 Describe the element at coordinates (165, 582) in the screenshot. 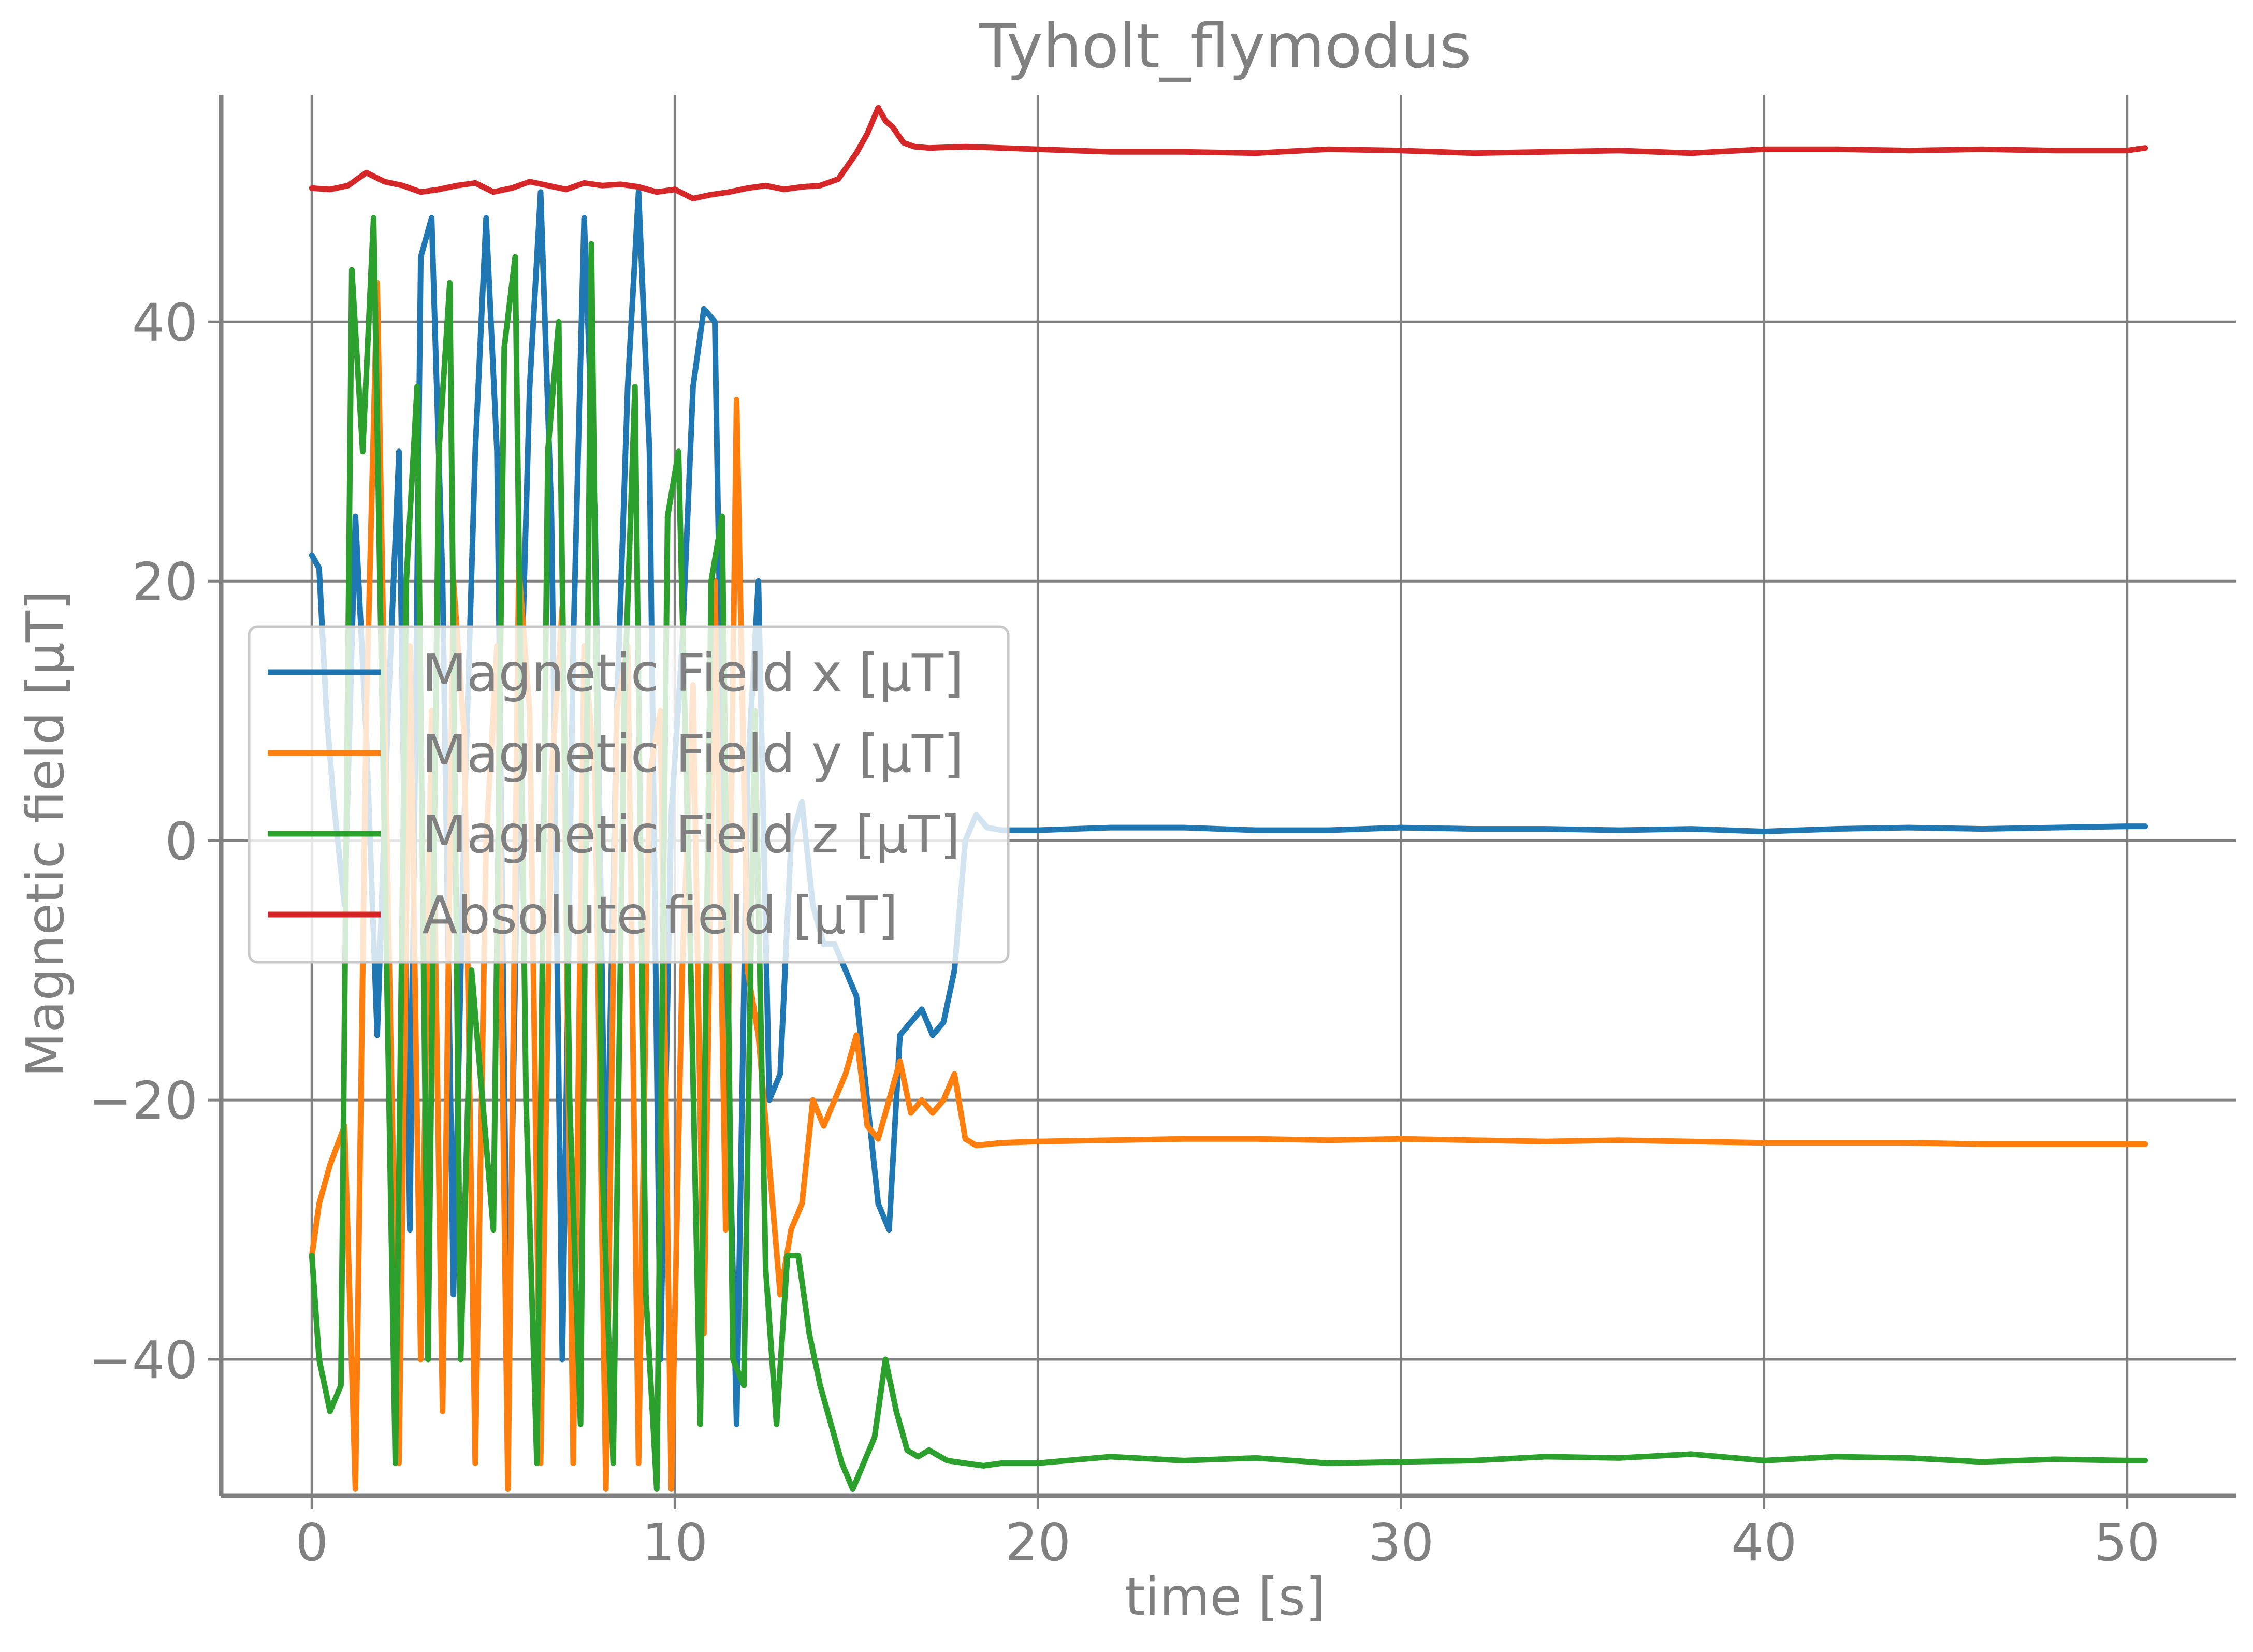

I see `y-tick-label: 20` at that location.